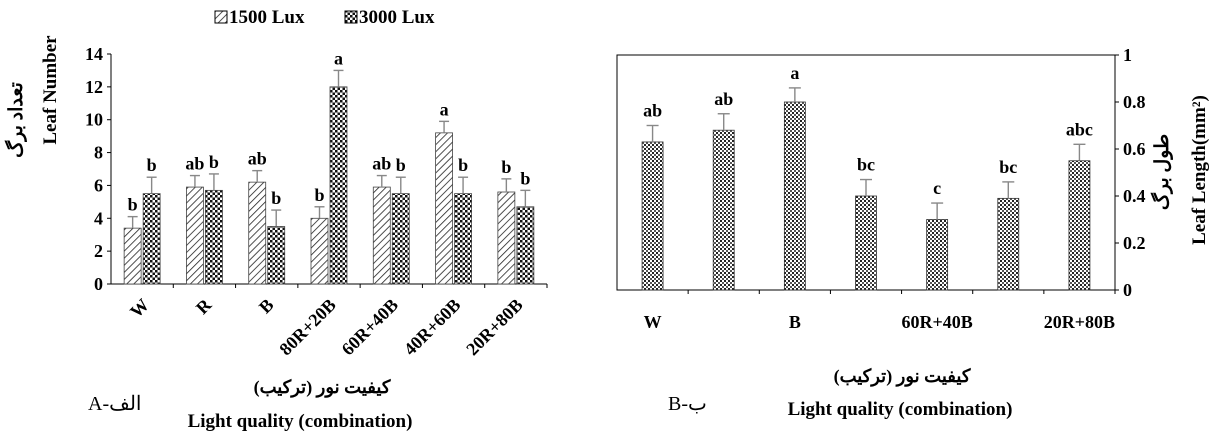 This screenshot has width=1219, height=436. I want to click on y-axis-label-en: Leaf Number, so click(50, 90).